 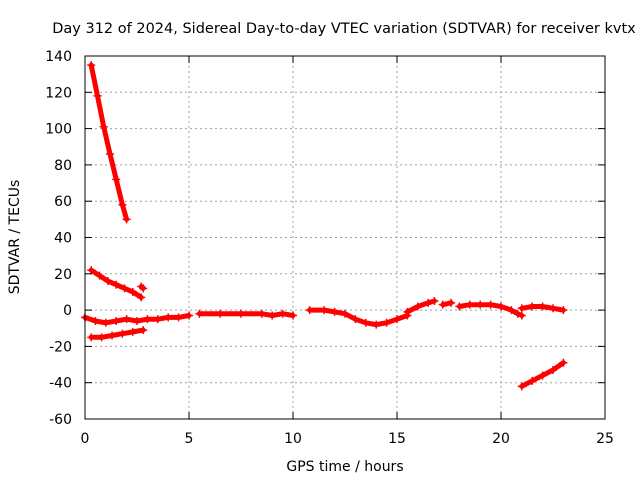 I want to click on x-tick-label: 20, so click(x=501, y=439).